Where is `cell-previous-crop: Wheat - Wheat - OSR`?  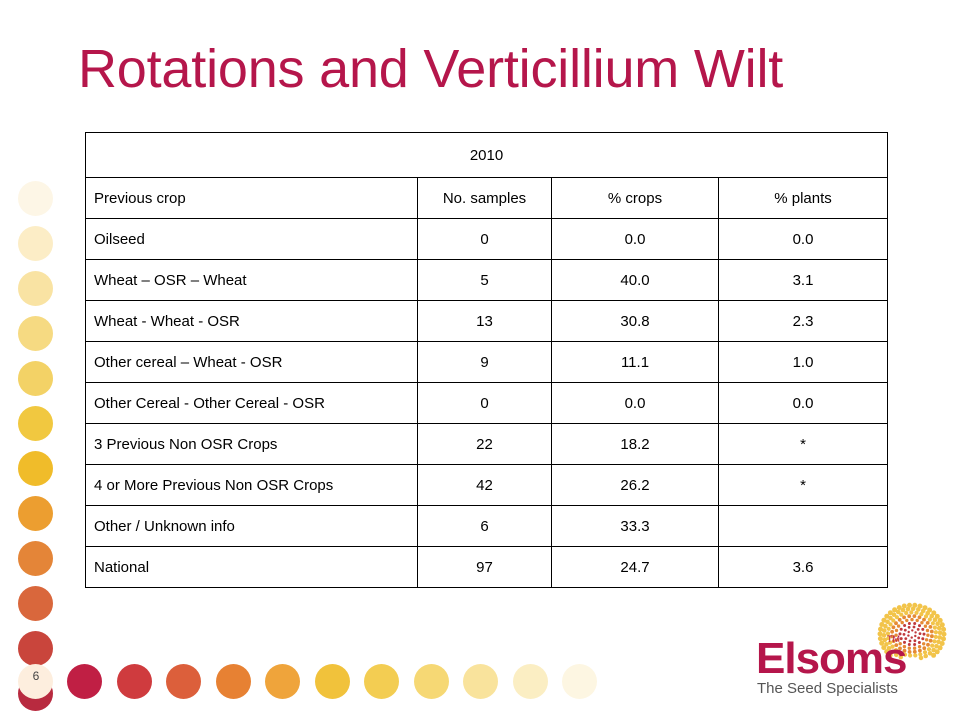 cell-previous-crop: Wheat - Wheat - OSR is located at coordinates (251, 321).